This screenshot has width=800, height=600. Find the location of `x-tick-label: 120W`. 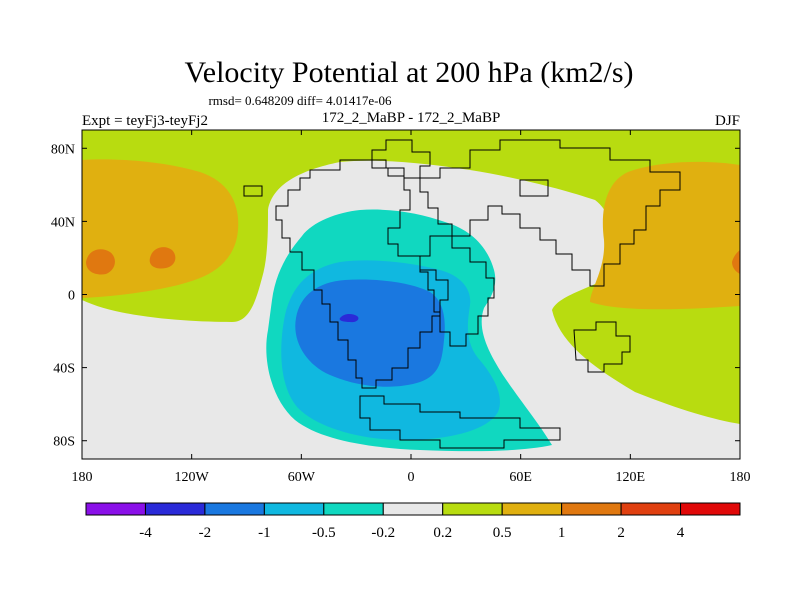

x-tick-label: 120W is located at coordinates (192, 477).